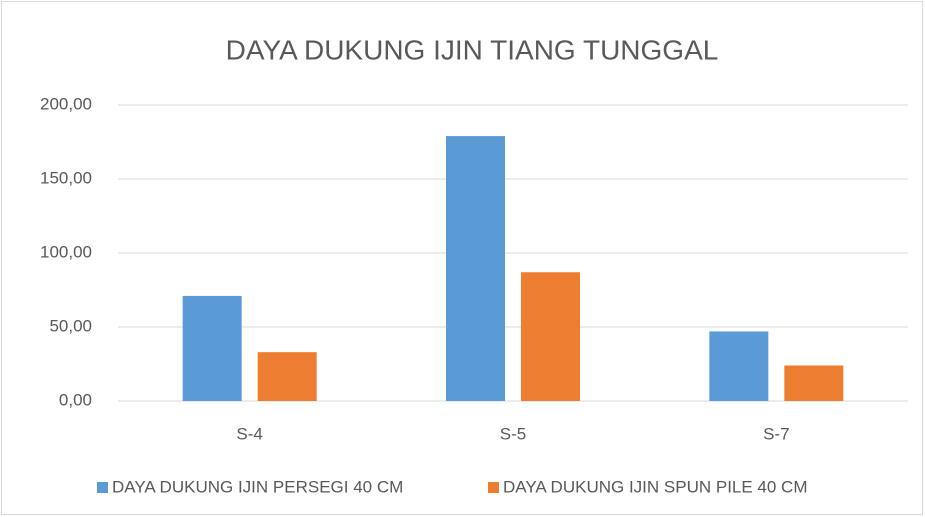 This screenshot has height=517, width=925. What do you see at coordinates (249, 433) in the screenshot?
I see `x-tick-label: S-4` at bounding box center [249, 433].